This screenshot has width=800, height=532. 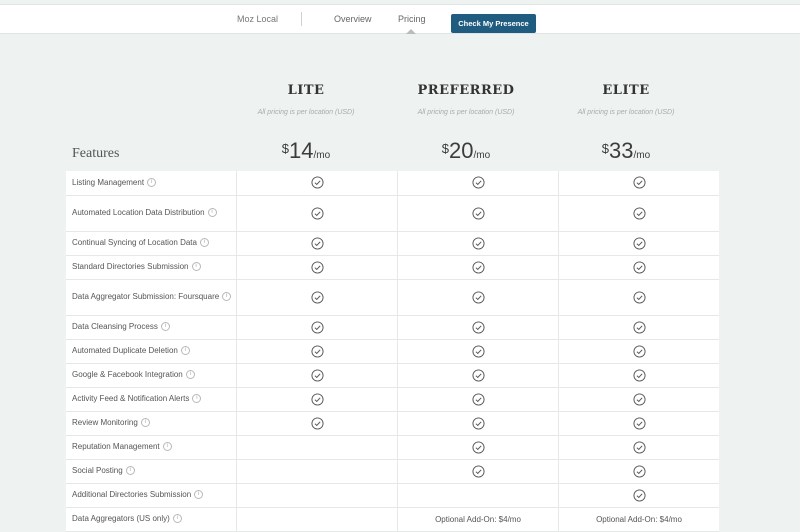 What do you see at coordinates (466, 151) in the screenshot?
I see `plan-price: $20/mo` at bounding box center [466, 151].